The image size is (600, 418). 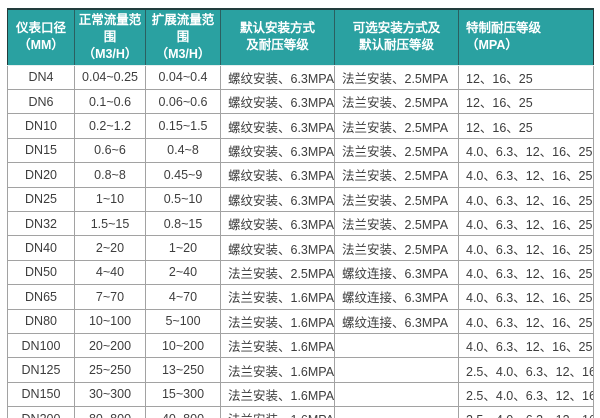 I want to click on col-header-line2: （MM）, so click(x=41, y=45).